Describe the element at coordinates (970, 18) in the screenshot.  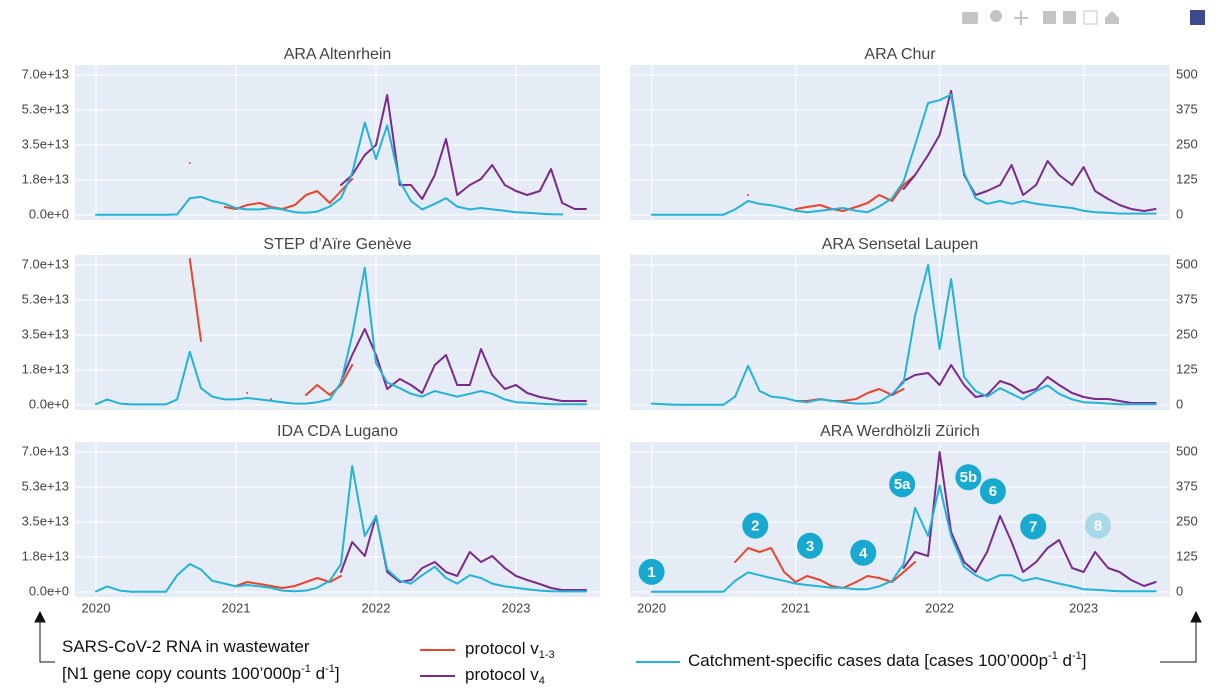
I see `camera-icon` at that location.